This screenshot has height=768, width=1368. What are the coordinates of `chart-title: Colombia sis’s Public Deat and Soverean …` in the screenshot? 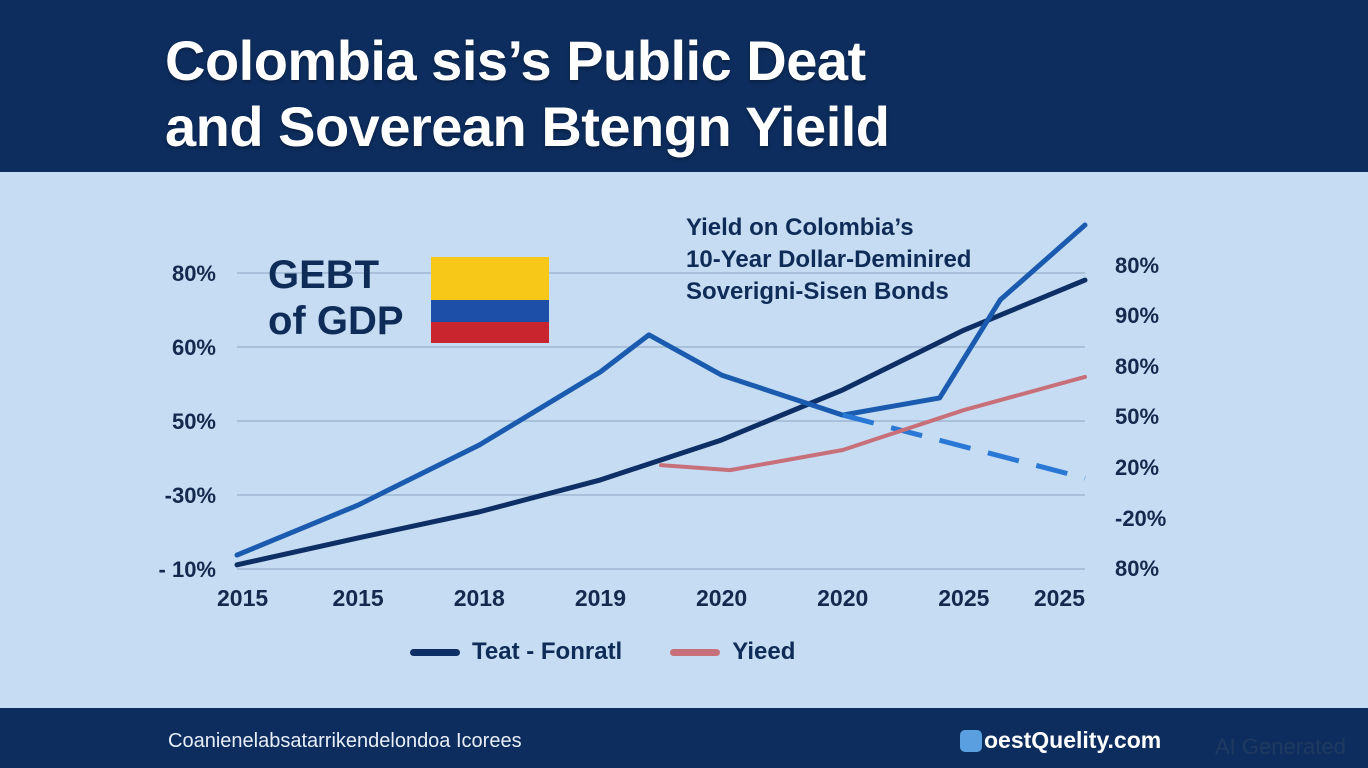 It's located at (527, 94).